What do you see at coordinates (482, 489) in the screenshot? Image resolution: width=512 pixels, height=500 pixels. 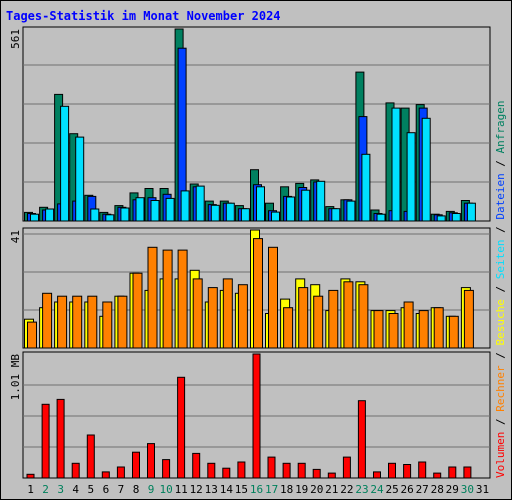 I see `day-label-31: 31` at bounding box center [482, 489].